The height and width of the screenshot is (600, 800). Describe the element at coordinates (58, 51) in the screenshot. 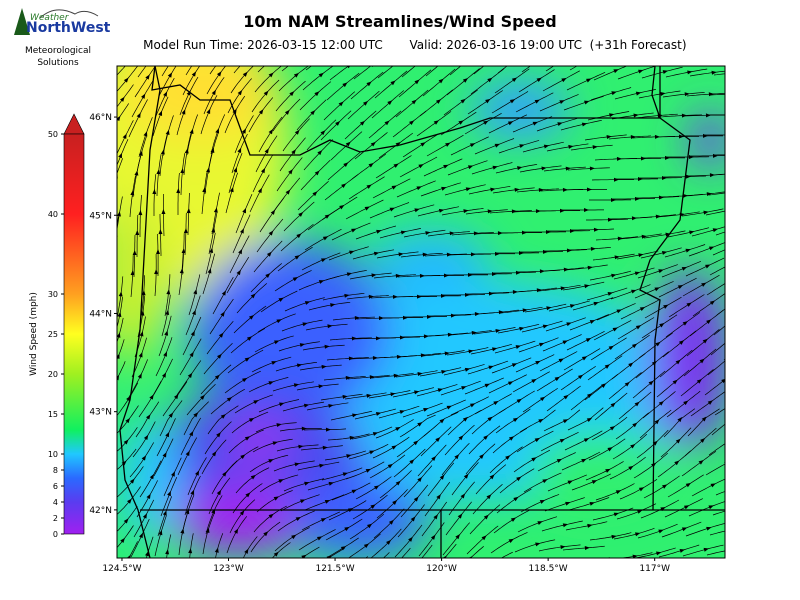

I see `logo-line: Meteorological` at that location.